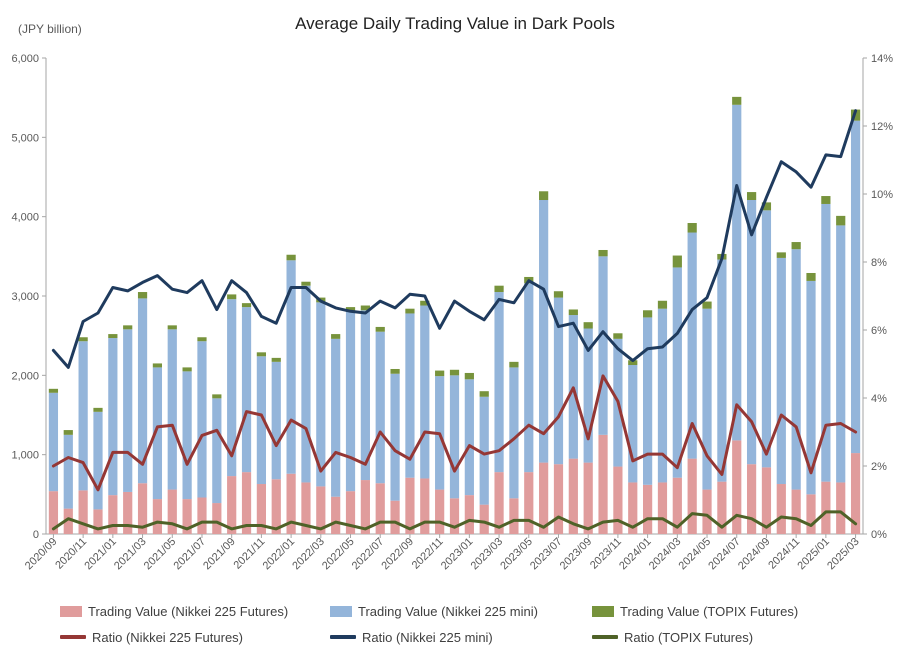 This screenshot has width=910, height=653. Describe the element at coordinates (50, 29) in the screenshot. I see `left-axis-unit-label: (JPY billion)` at that location.